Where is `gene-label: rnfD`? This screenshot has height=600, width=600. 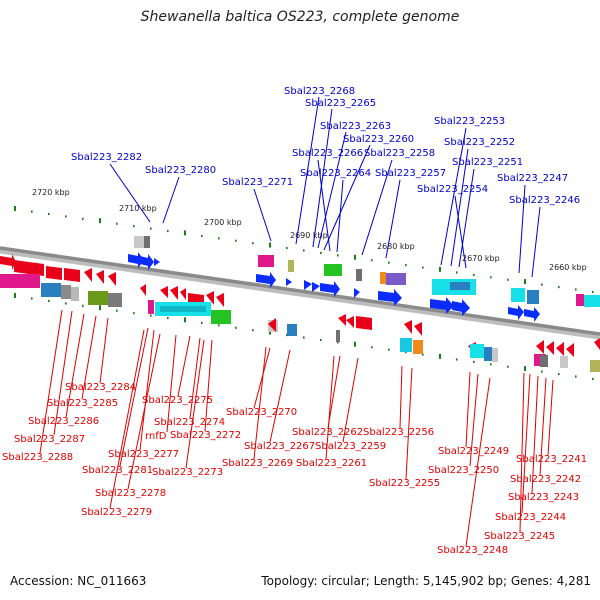
gene-label: rnfD is located at coordinates (156, 436).